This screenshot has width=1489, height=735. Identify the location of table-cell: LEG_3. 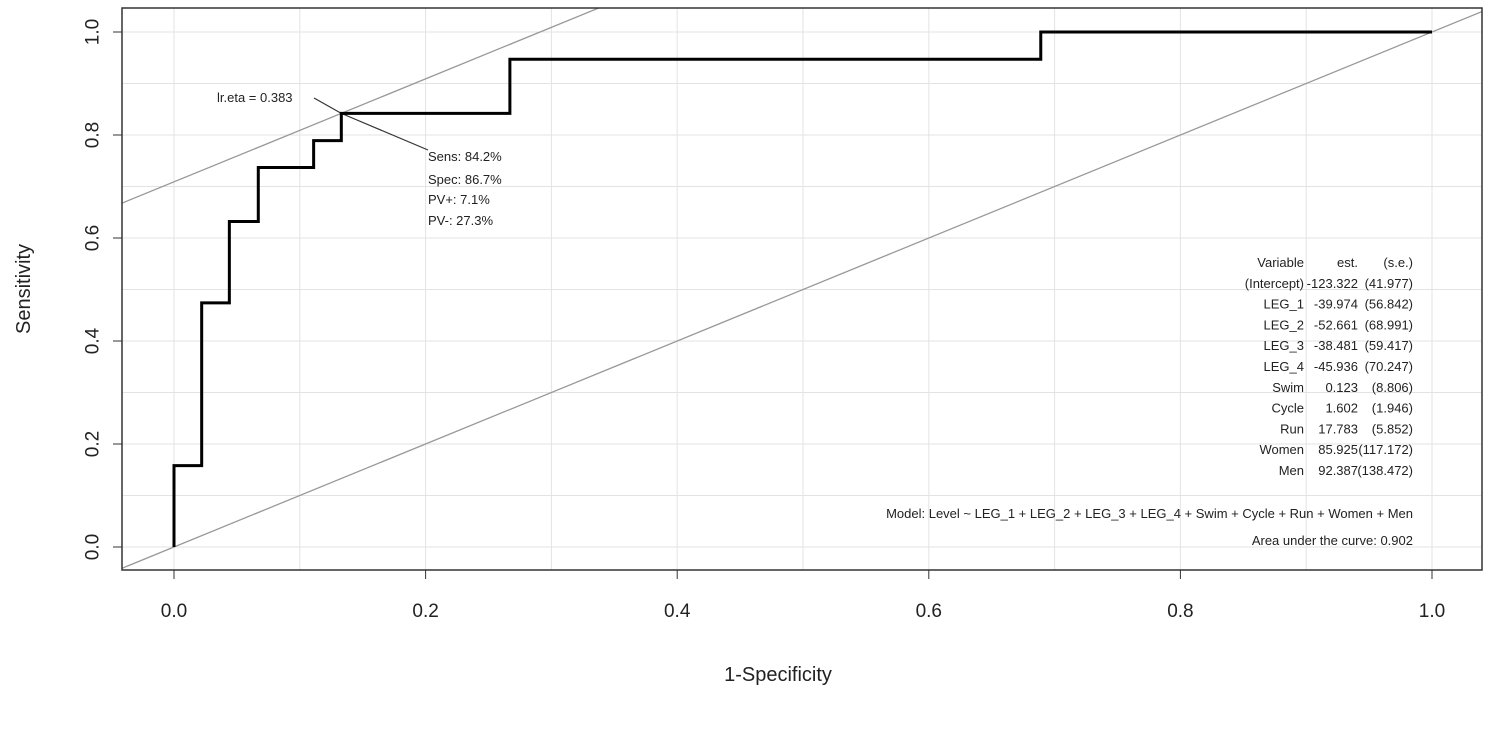
(1284, 345).